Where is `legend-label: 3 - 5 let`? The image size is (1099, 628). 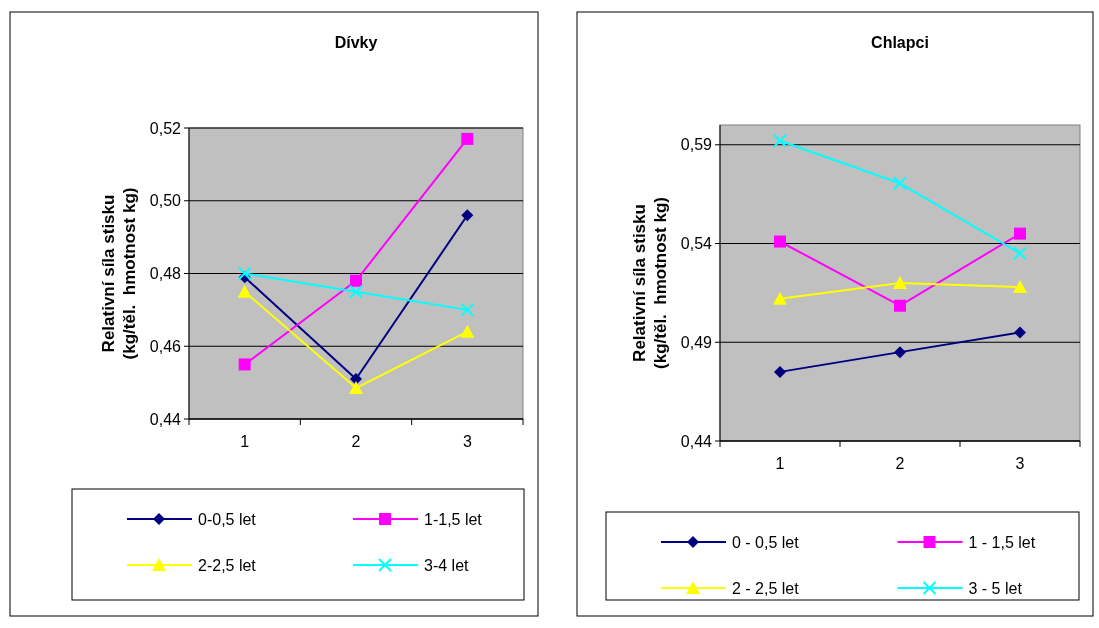
legend-label: 3 - 5 let is located at coordinates (995, 588).